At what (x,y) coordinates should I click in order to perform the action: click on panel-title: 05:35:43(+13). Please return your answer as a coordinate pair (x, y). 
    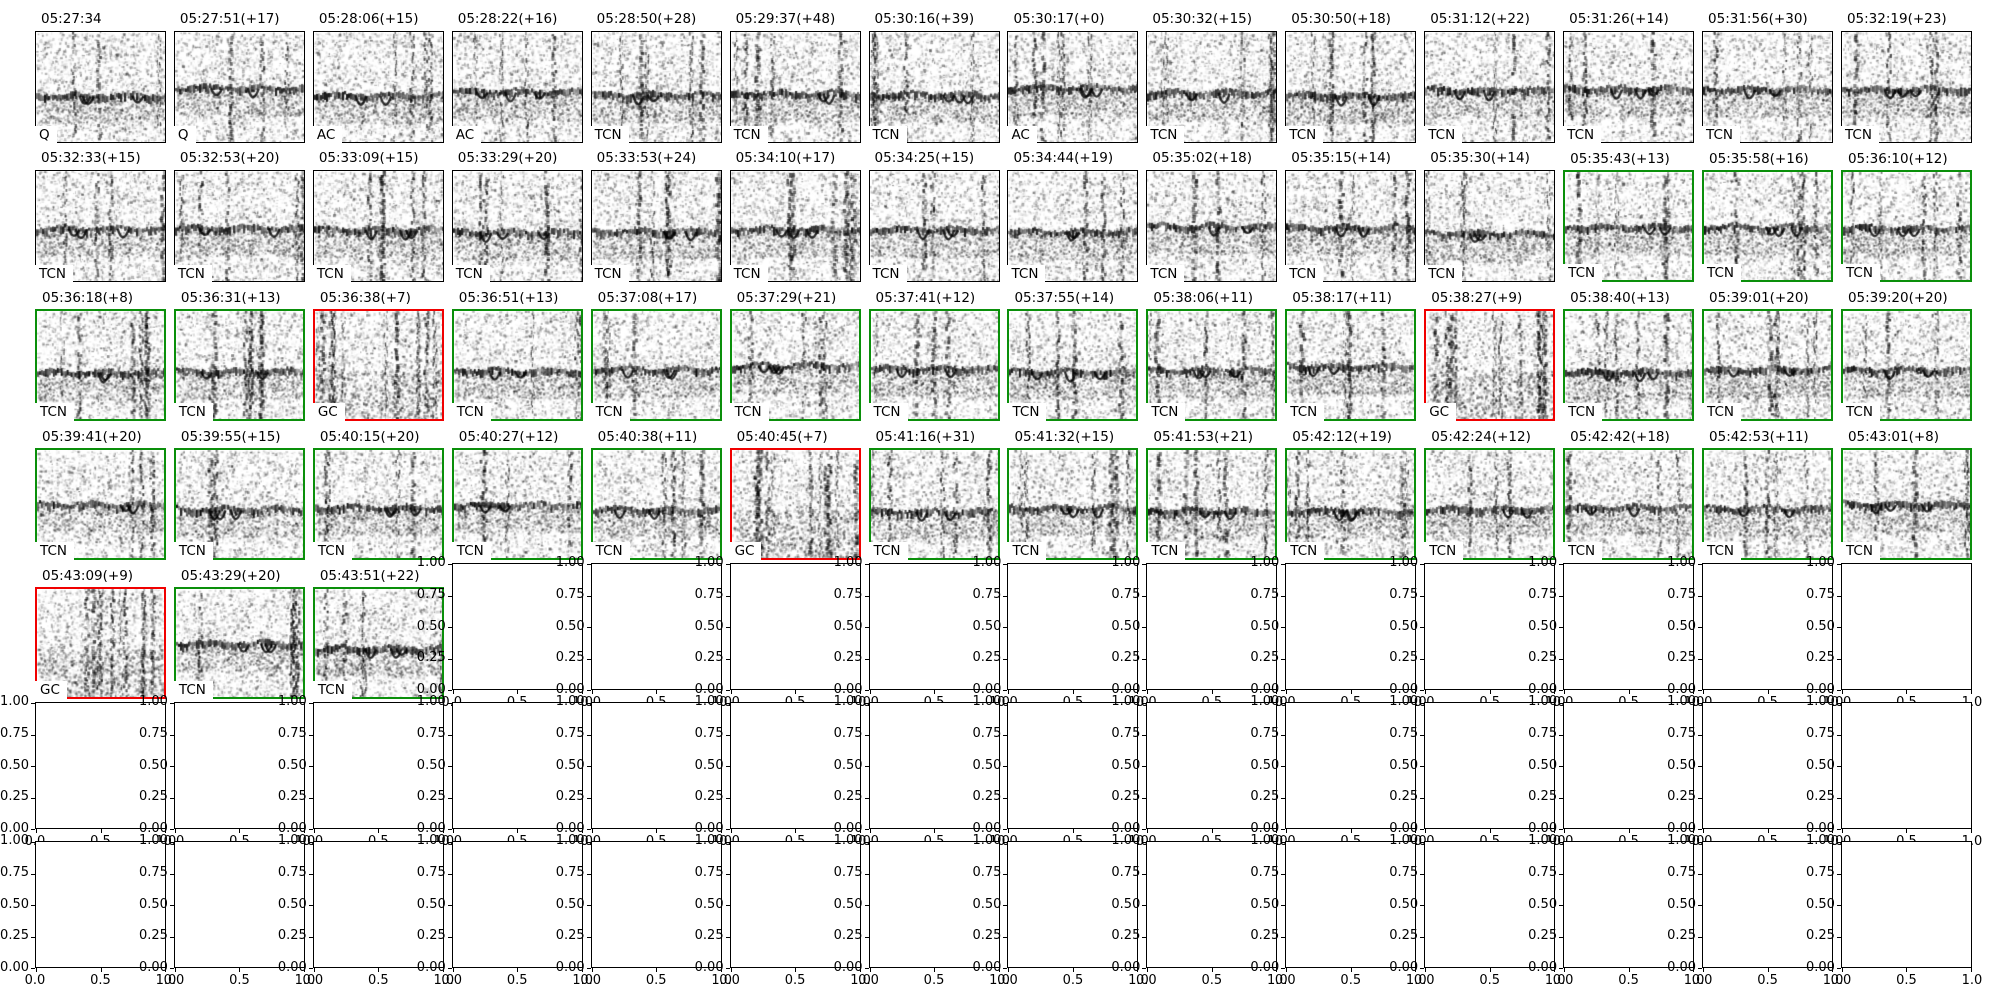
    Looking at the image, I should click on (1620, 159).